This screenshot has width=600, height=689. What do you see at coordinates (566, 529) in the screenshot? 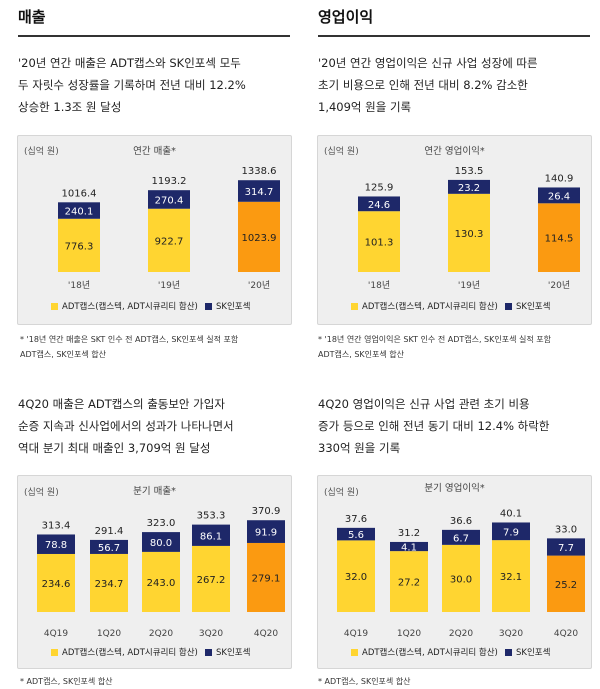
I see `label-total: 33.0` at bounding box center [566, 529].